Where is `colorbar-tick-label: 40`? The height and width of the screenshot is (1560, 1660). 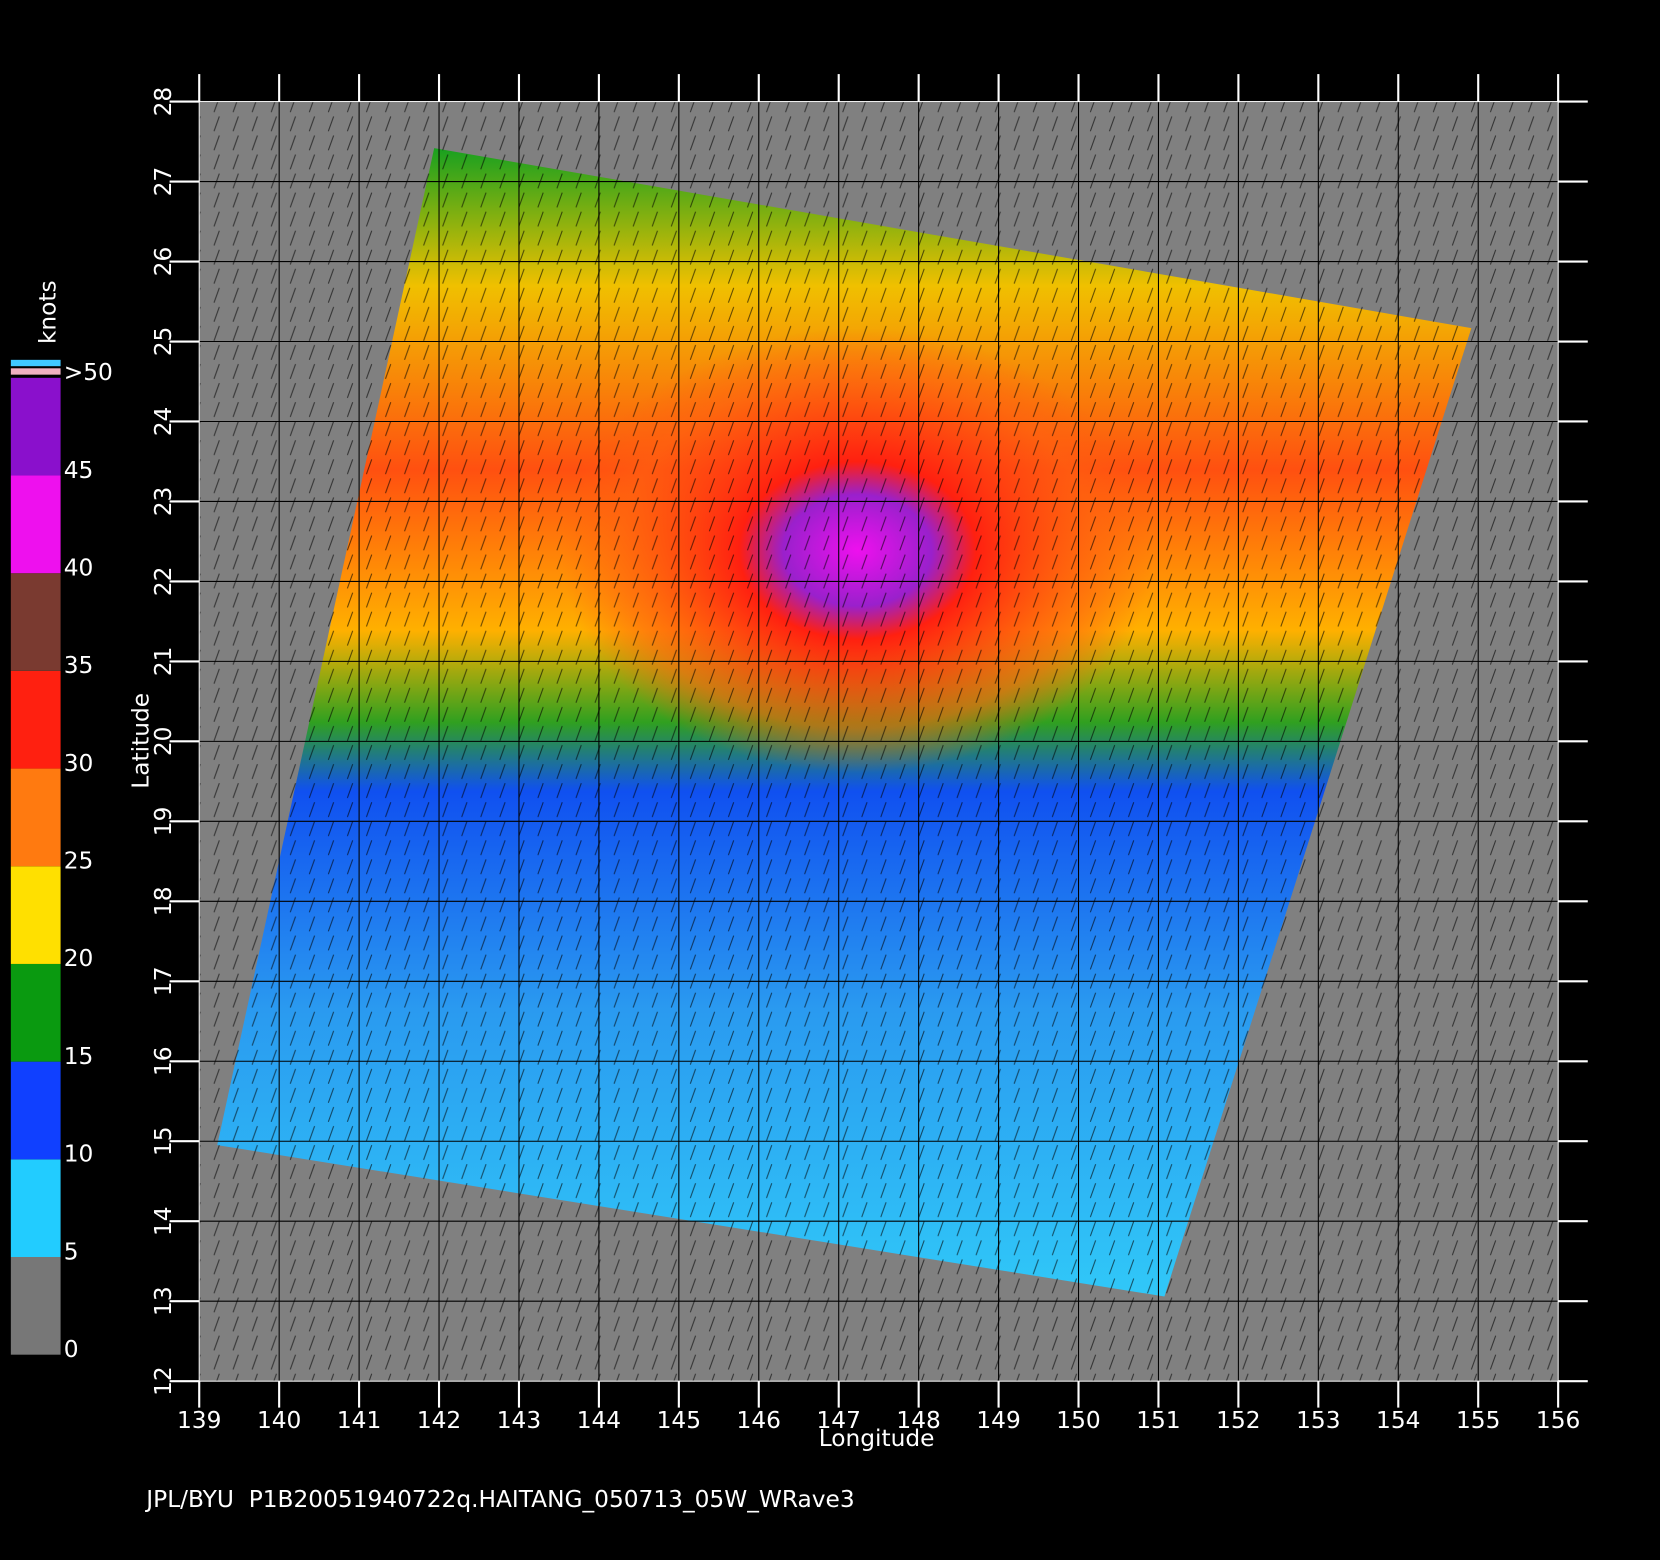 colorbar-tick-label: 40 is located at coordinates (79, 567).